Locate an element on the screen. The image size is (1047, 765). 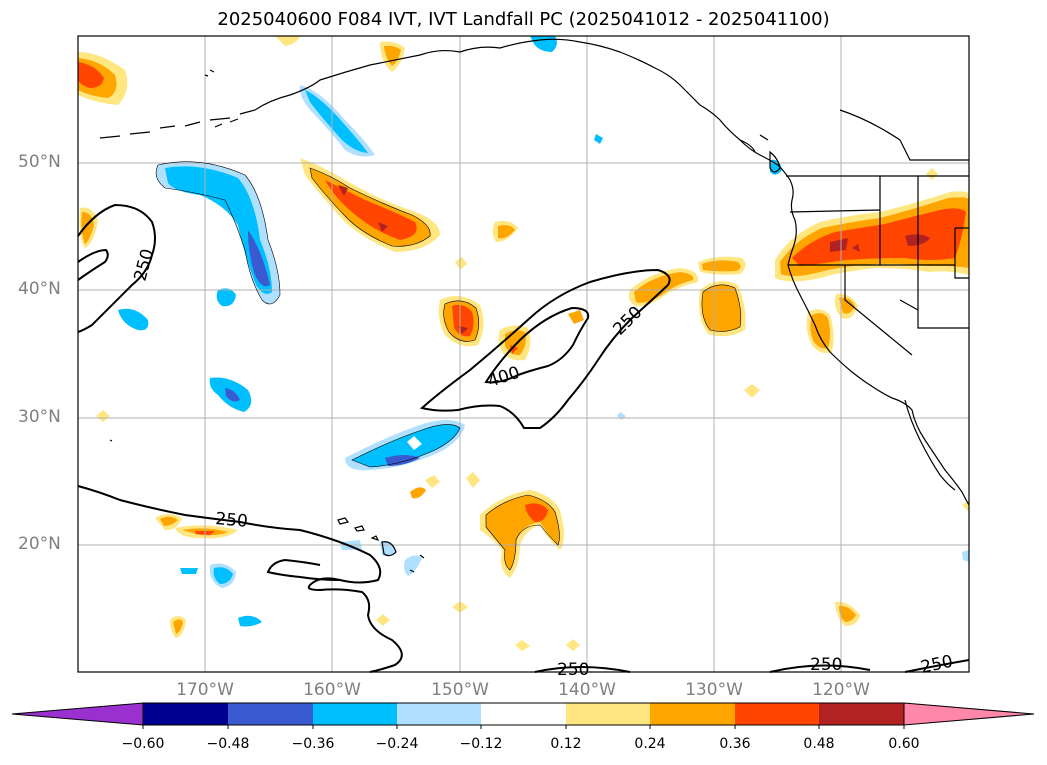
lon-label-140w: 140°W is located at coordinates (587, 690).